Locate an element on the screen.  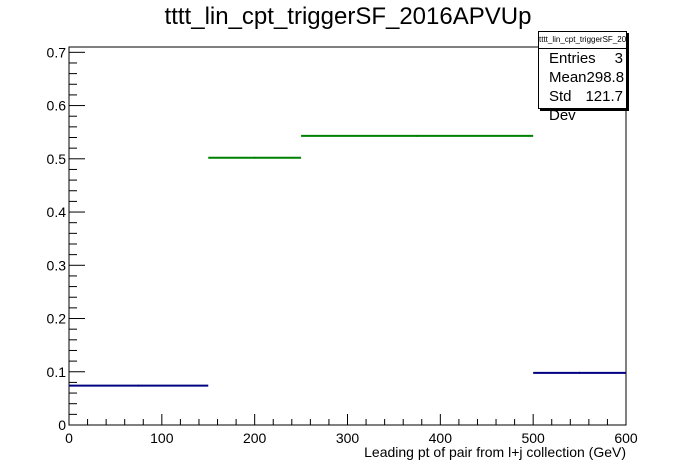
y-tick-label: 0 is located at coordinates (62, 425).